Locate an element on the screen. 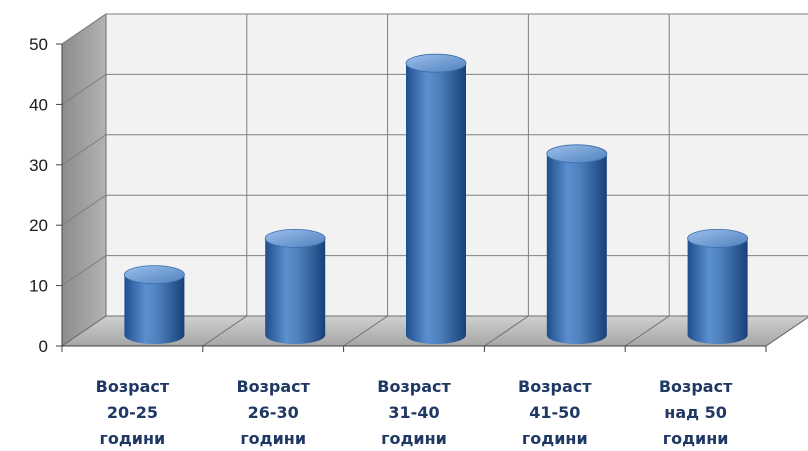 This screenshot has width=808, height=451. x-category-label: Возраст 20-25 години is located at coordinates (133, 412).